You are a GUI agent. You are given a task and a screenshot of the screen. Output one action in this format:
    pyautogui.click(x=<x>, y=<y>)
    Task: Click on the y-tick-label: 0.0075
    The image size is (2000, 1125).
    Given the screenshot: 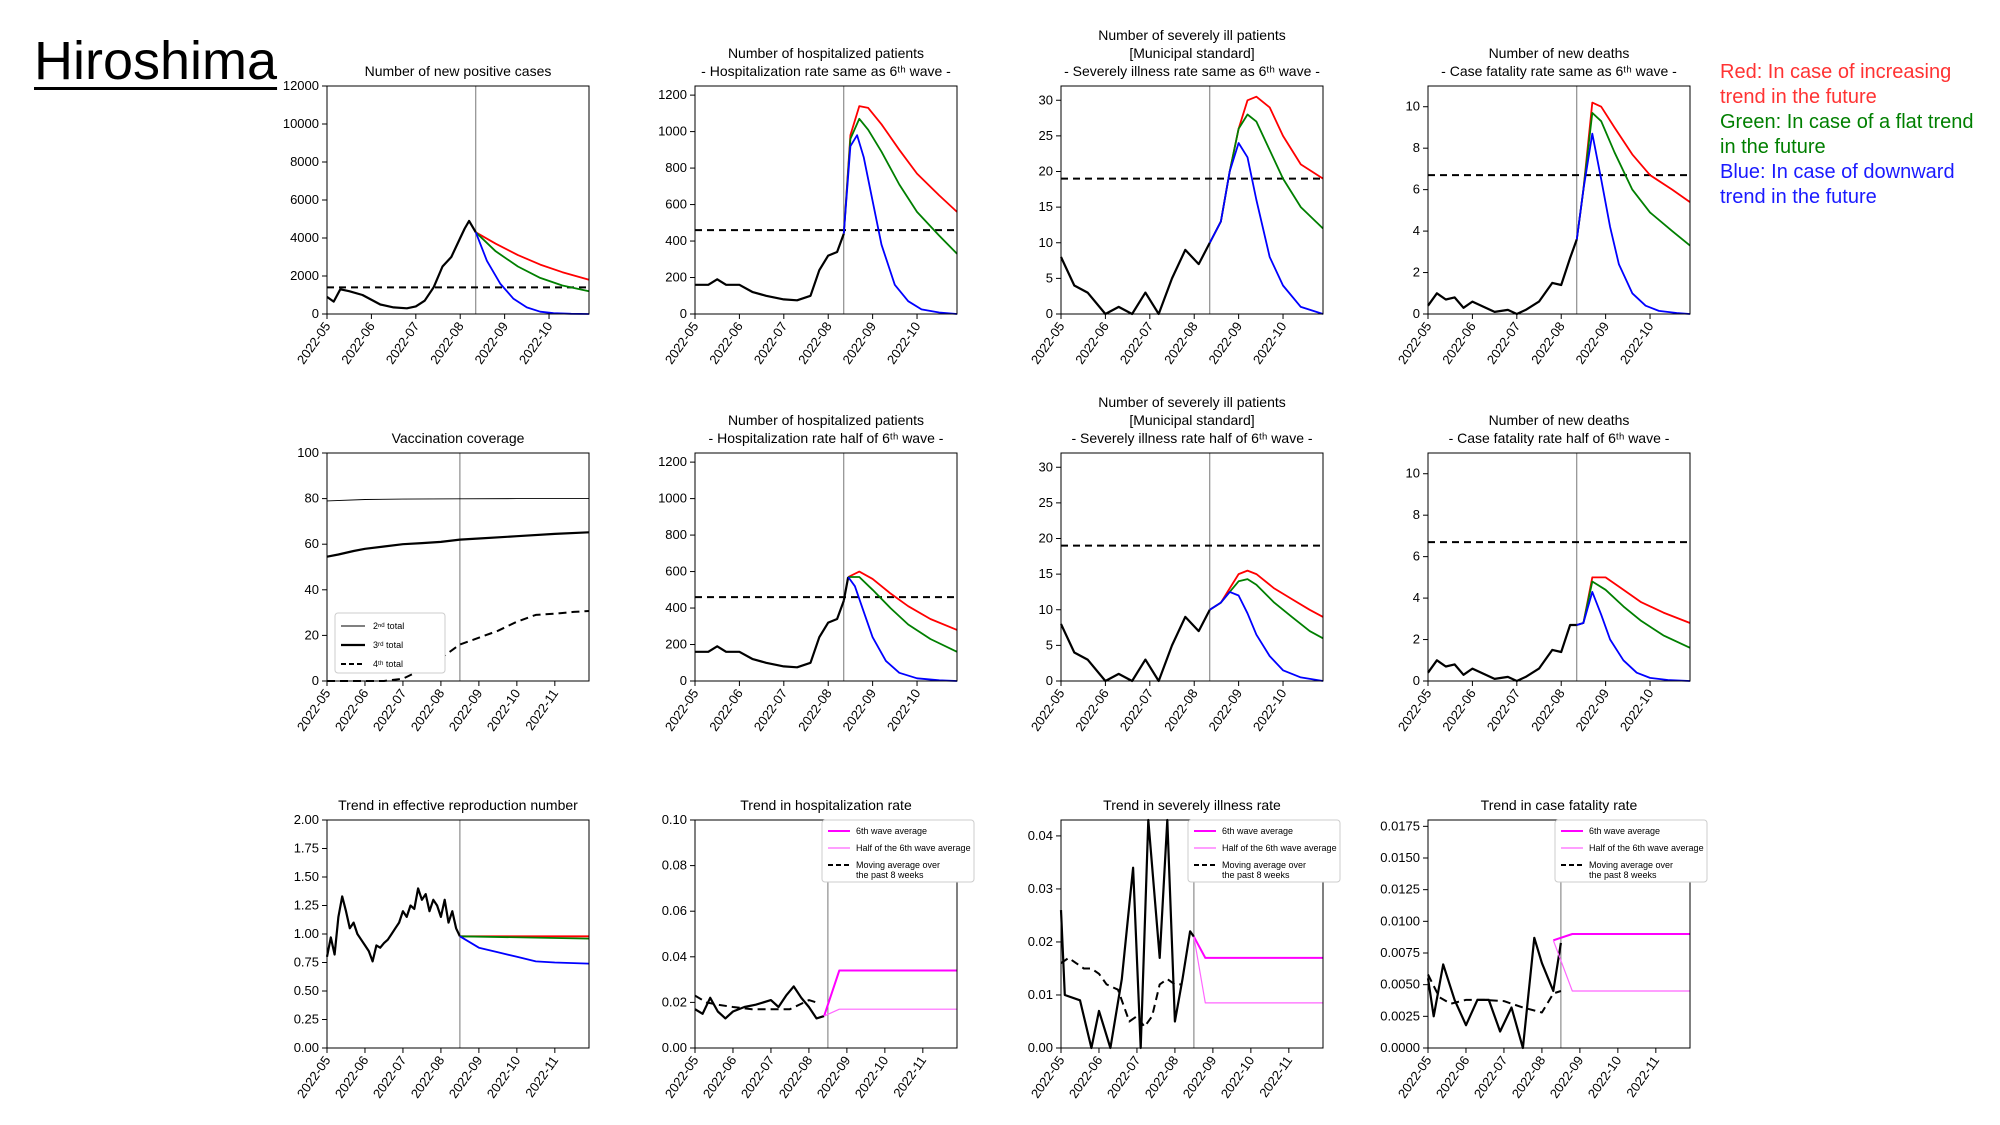 What is the action you would take?
    pyautogui.click(x=1400, y=952)
    